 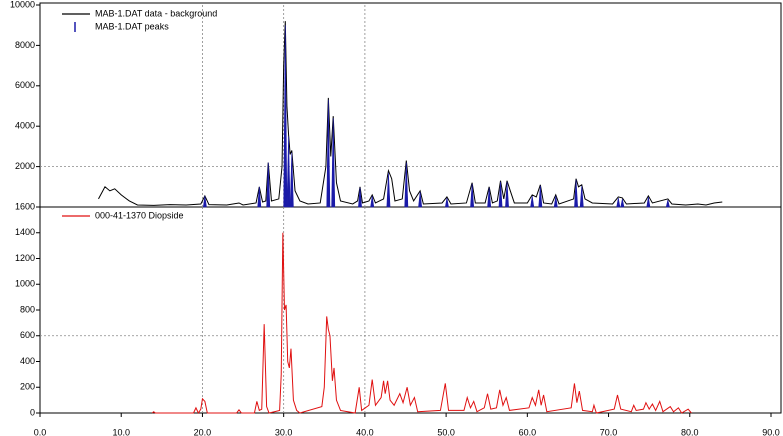 I want to click on y-tick-label: 8000, so click(x=25, y=45).